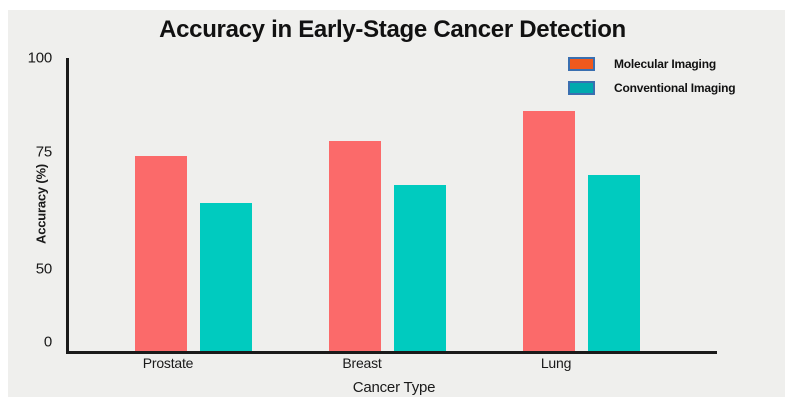 The width and height of the screenshot is (785, 409). I want to click on legend-swatch-conventional-imaging-icon, so click(581, 88).